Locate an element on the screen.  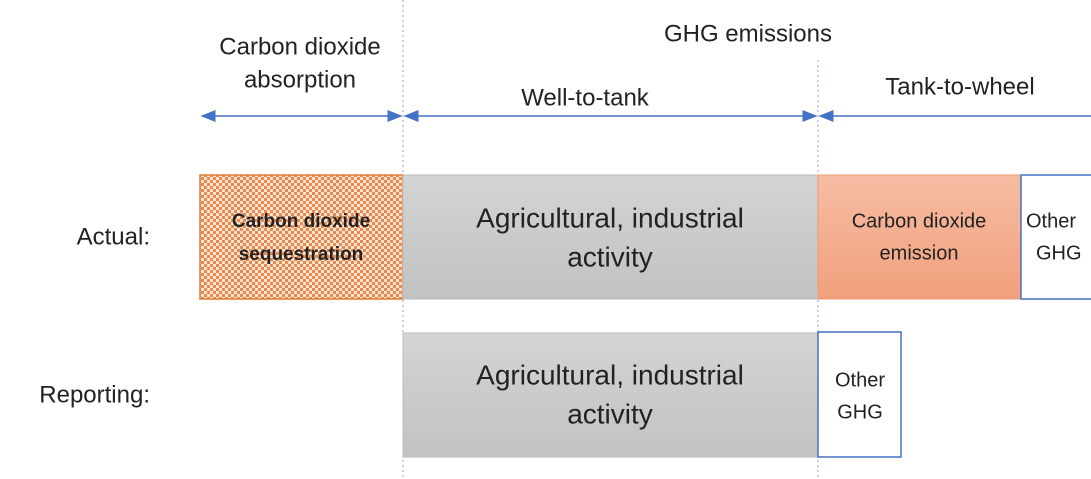
row-label: Reporting: is located at coordinates (94, 394).